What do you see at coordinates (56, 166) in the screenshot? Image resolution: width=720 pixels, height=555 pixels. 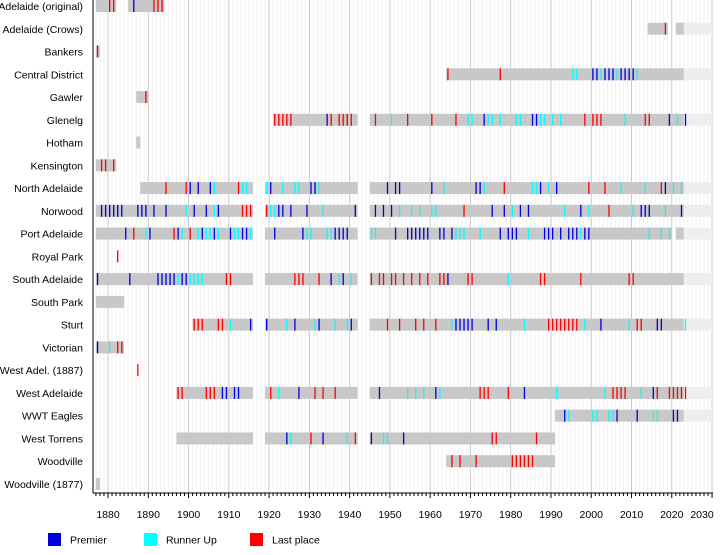 I see `club-label: Kensington` at bounding box center [56, 166].